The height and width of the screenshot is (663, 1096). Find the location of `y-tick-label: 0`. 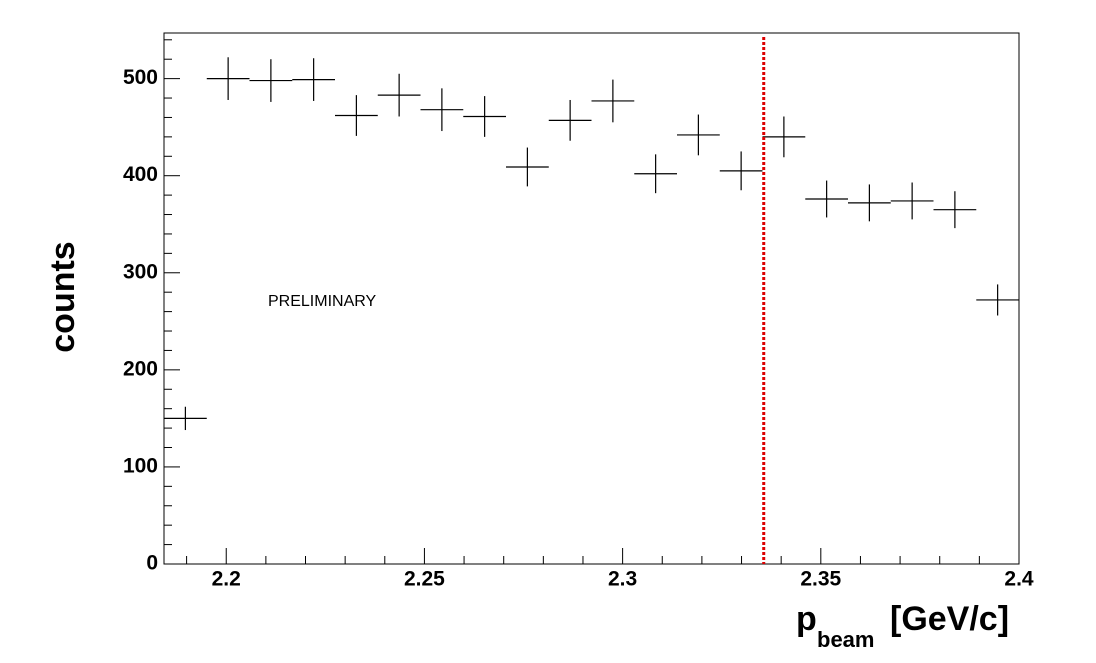

y-tick-label: 0 is located at coordinates (152, 563).